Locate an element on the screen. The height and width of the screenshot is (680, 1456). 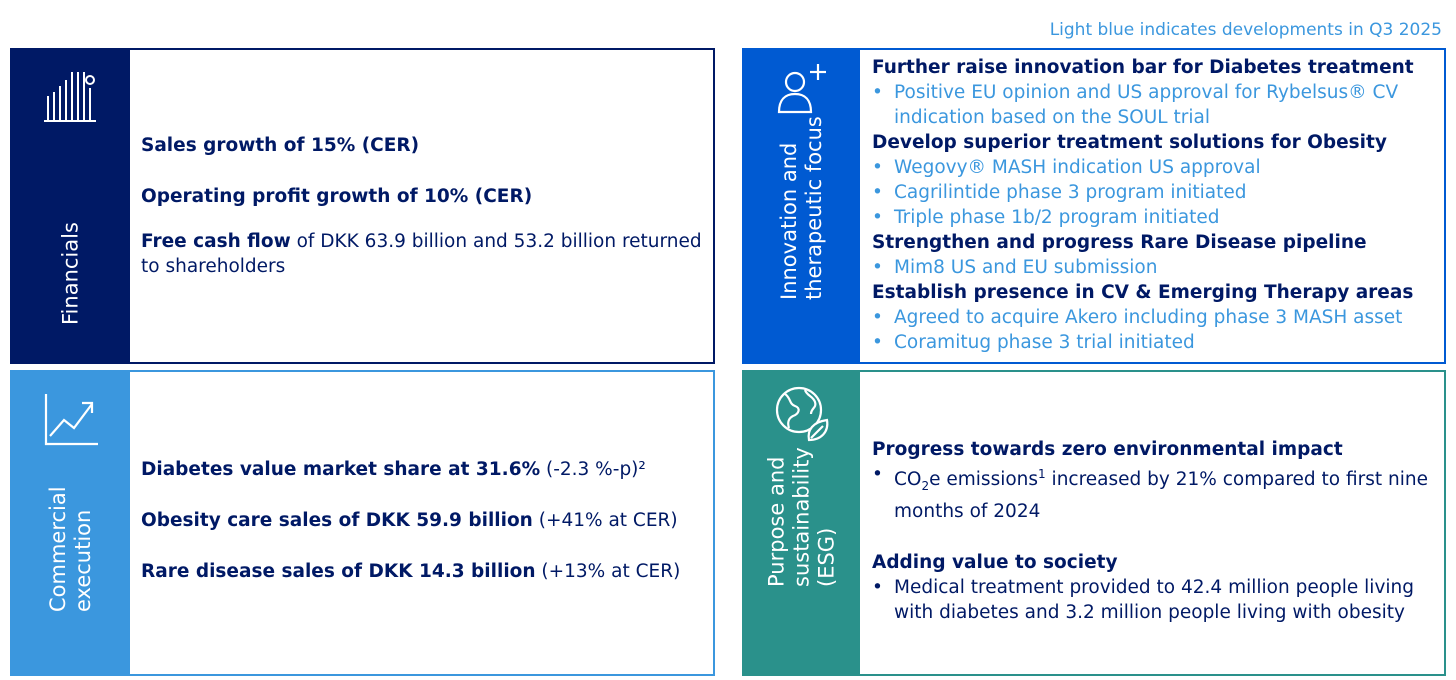
commercial-sidebar: Commercial execution is located at coordinates (71, 523).